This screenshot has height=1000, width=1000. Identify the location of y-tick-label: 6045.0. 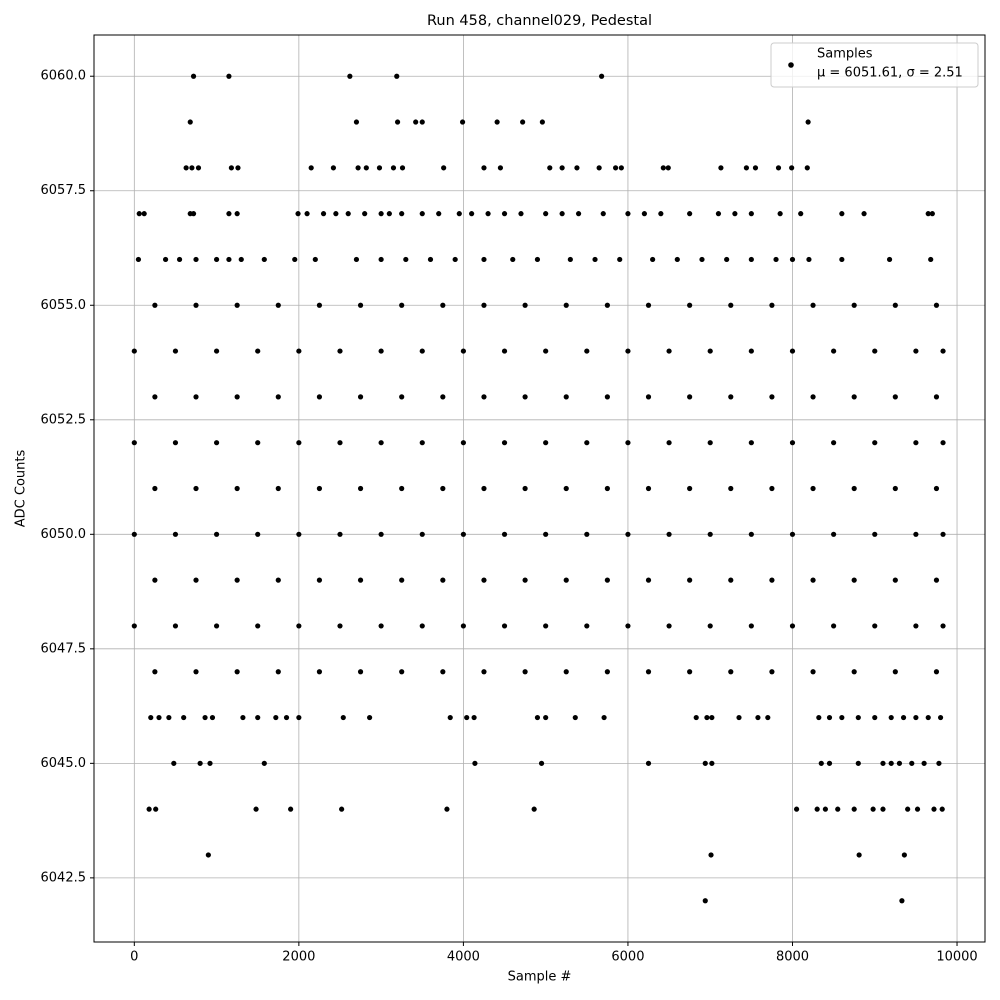
(64, 763).